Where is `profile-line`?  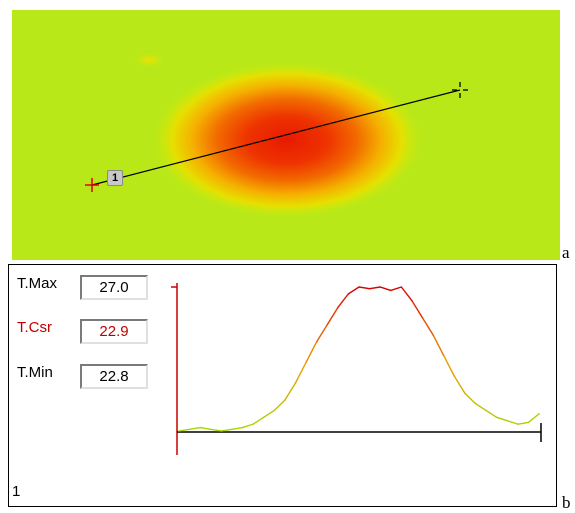
profile-line is located at coordinates (276, 137).